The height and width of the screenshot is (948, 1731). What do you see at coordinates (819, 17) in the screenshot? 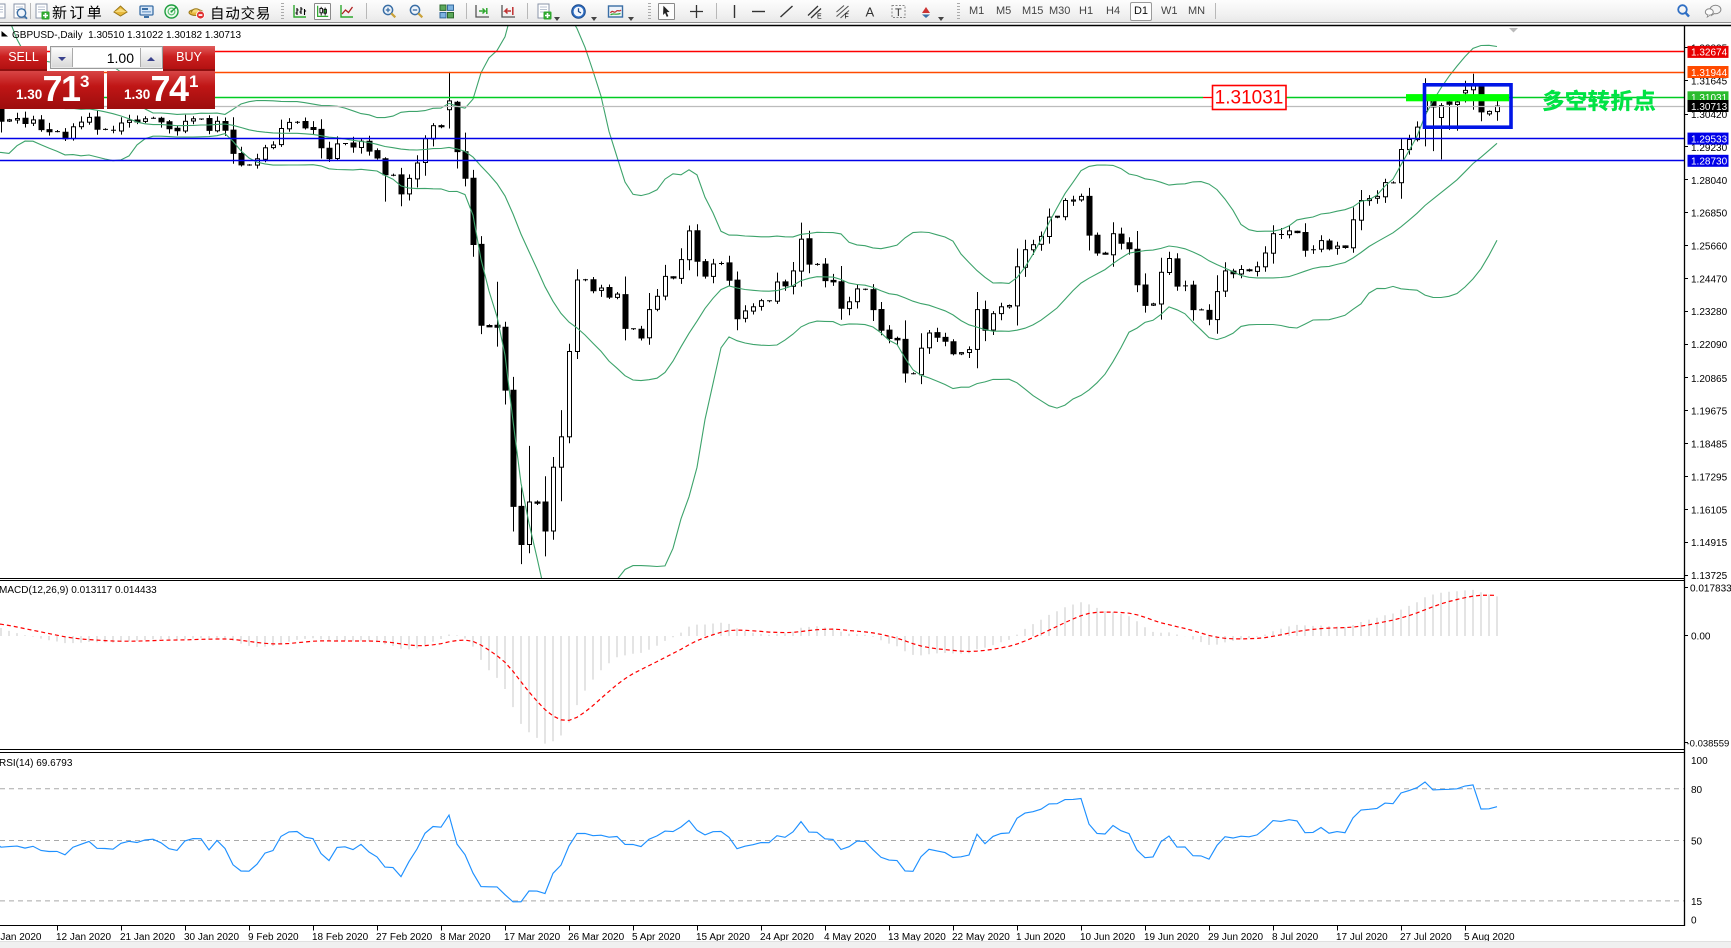
I see `svg-text: E` at bounding box center [819, 17].